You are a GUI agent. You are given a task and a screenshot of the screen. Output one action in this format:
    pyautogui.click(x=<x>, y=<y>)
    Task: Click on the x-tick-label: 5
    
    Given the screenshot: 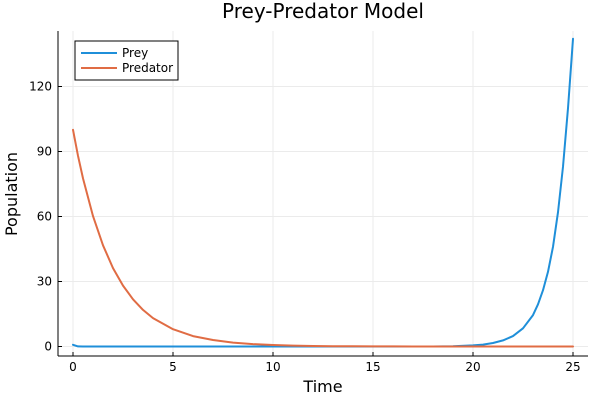 What is the action you would take?
    pyautogui.click(x=173, y=367)
    